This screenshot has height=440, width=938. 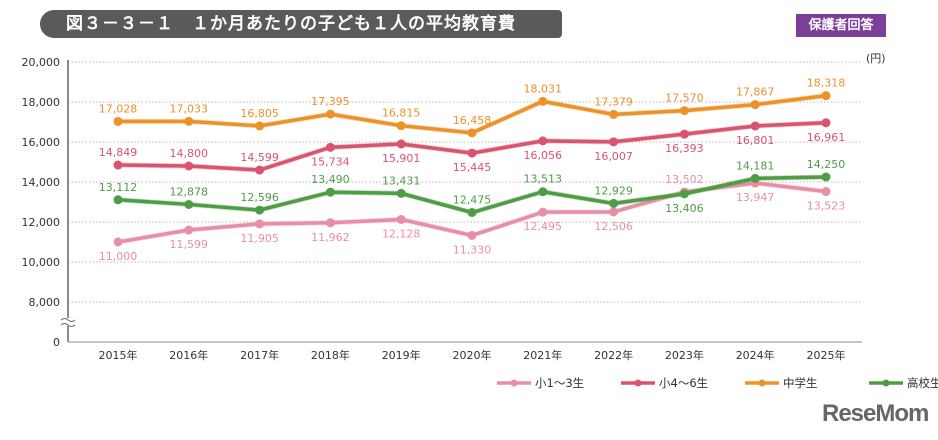 What do you see at coordinates (330, 101) in the screenshot?
I see `data-label: 17,395` at bounding box center [330, 101].